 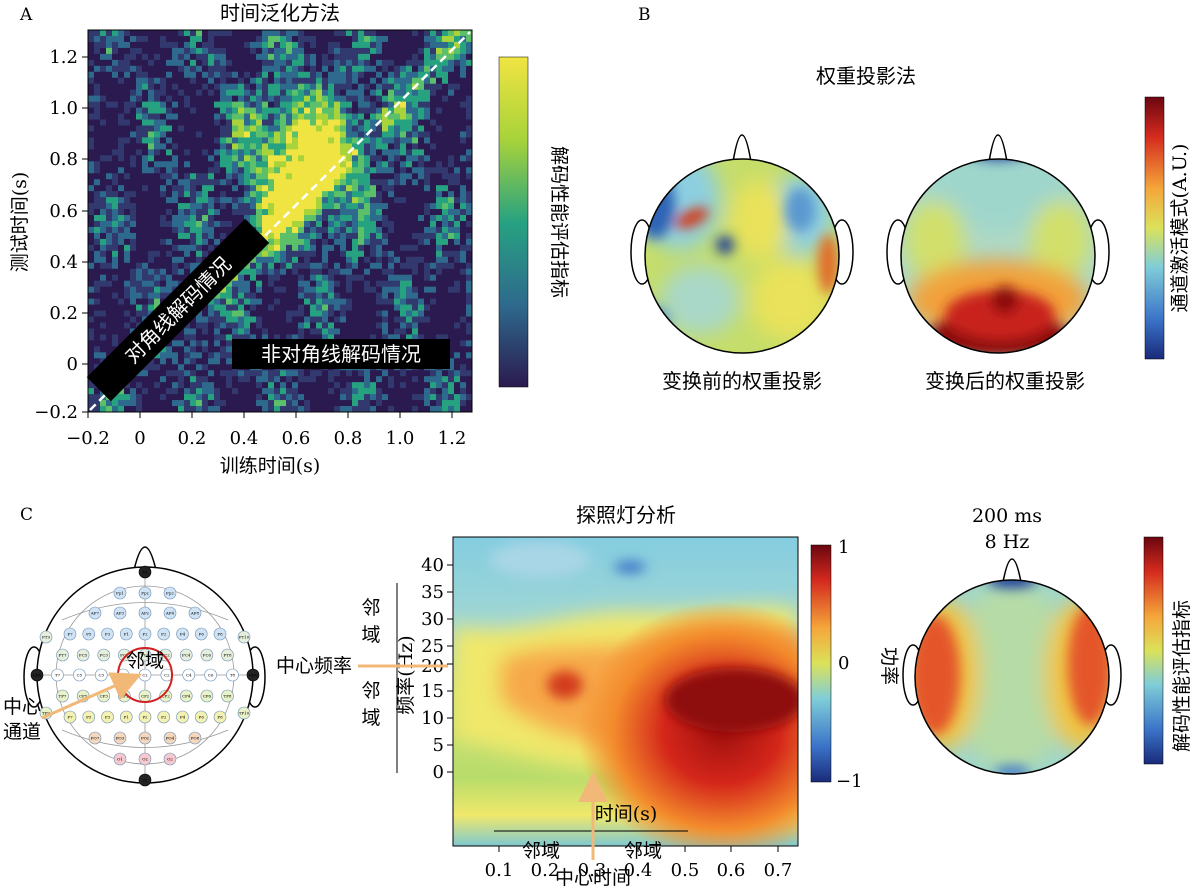 What do you see at coordinates (228, 696) in the screenshot?
I see `electrode-label: TP8` at bounding box center [228, 696].